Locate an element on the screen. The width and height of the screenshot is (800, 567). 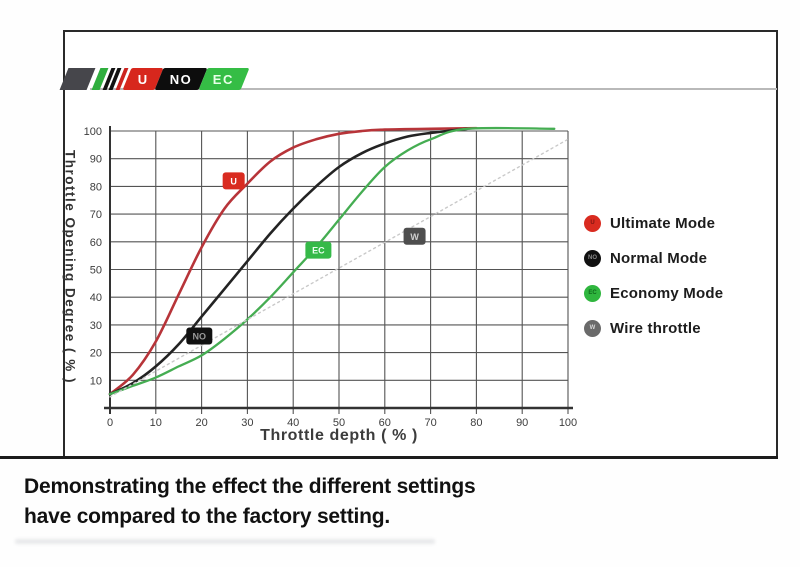
y-axis-title: Throttle Opening Degree ( % ) is located at coordinates (70, 266).